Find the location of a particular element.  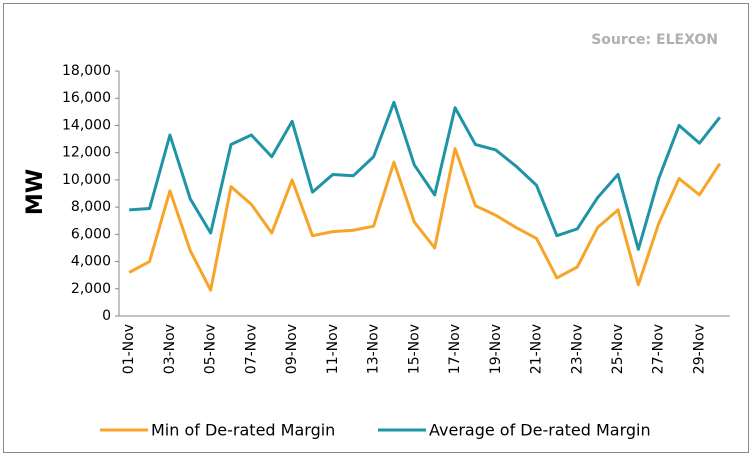

x-tick-label: 27-Nov is located at coordinates (659, 349).